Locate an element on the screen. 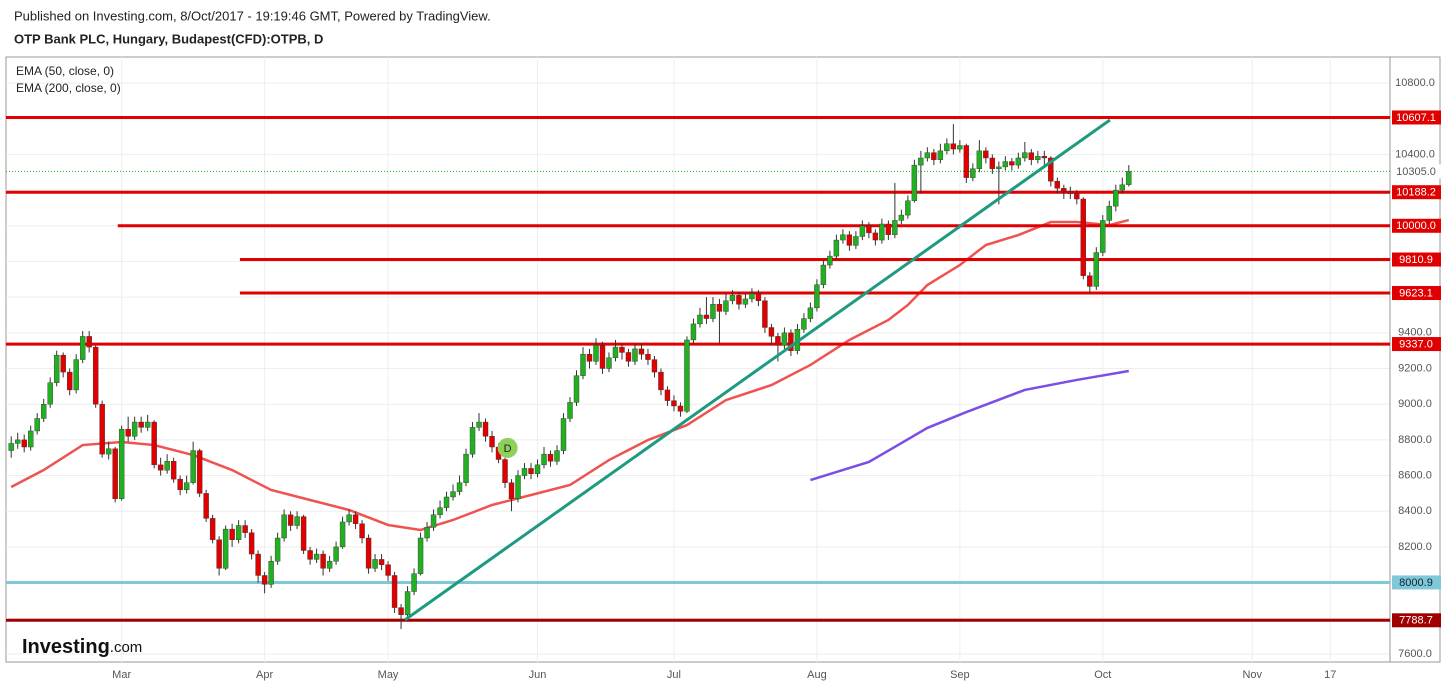 This screenshot has width=1450, height=688. logo: Investing.com is located at coordinates (82, 647).